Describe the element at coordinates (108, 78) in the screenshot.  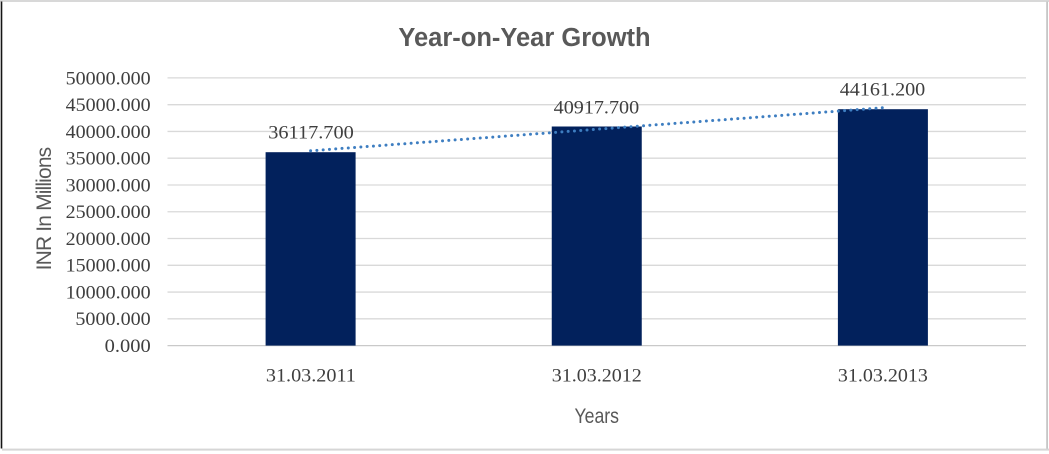
I see `svg-text: 50000.000` at that location.